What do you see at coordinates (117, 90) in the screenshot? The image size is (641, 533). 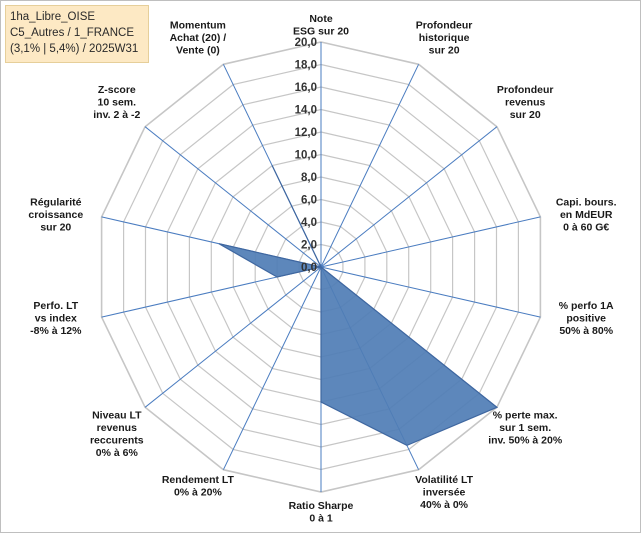 I see `axis-label-12-line-0: Z-score` at bounding box center [117, 90].